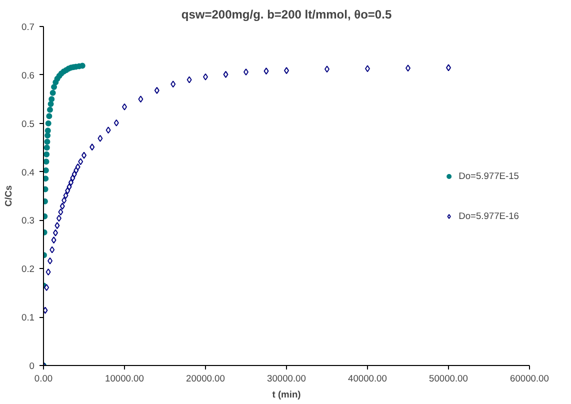 This screenshot has width=571, height=404. What do you see at coordinates (28, 317) in the screenshot?
I see `y-tick-label: 0.1` at bounding box center [28, 317].